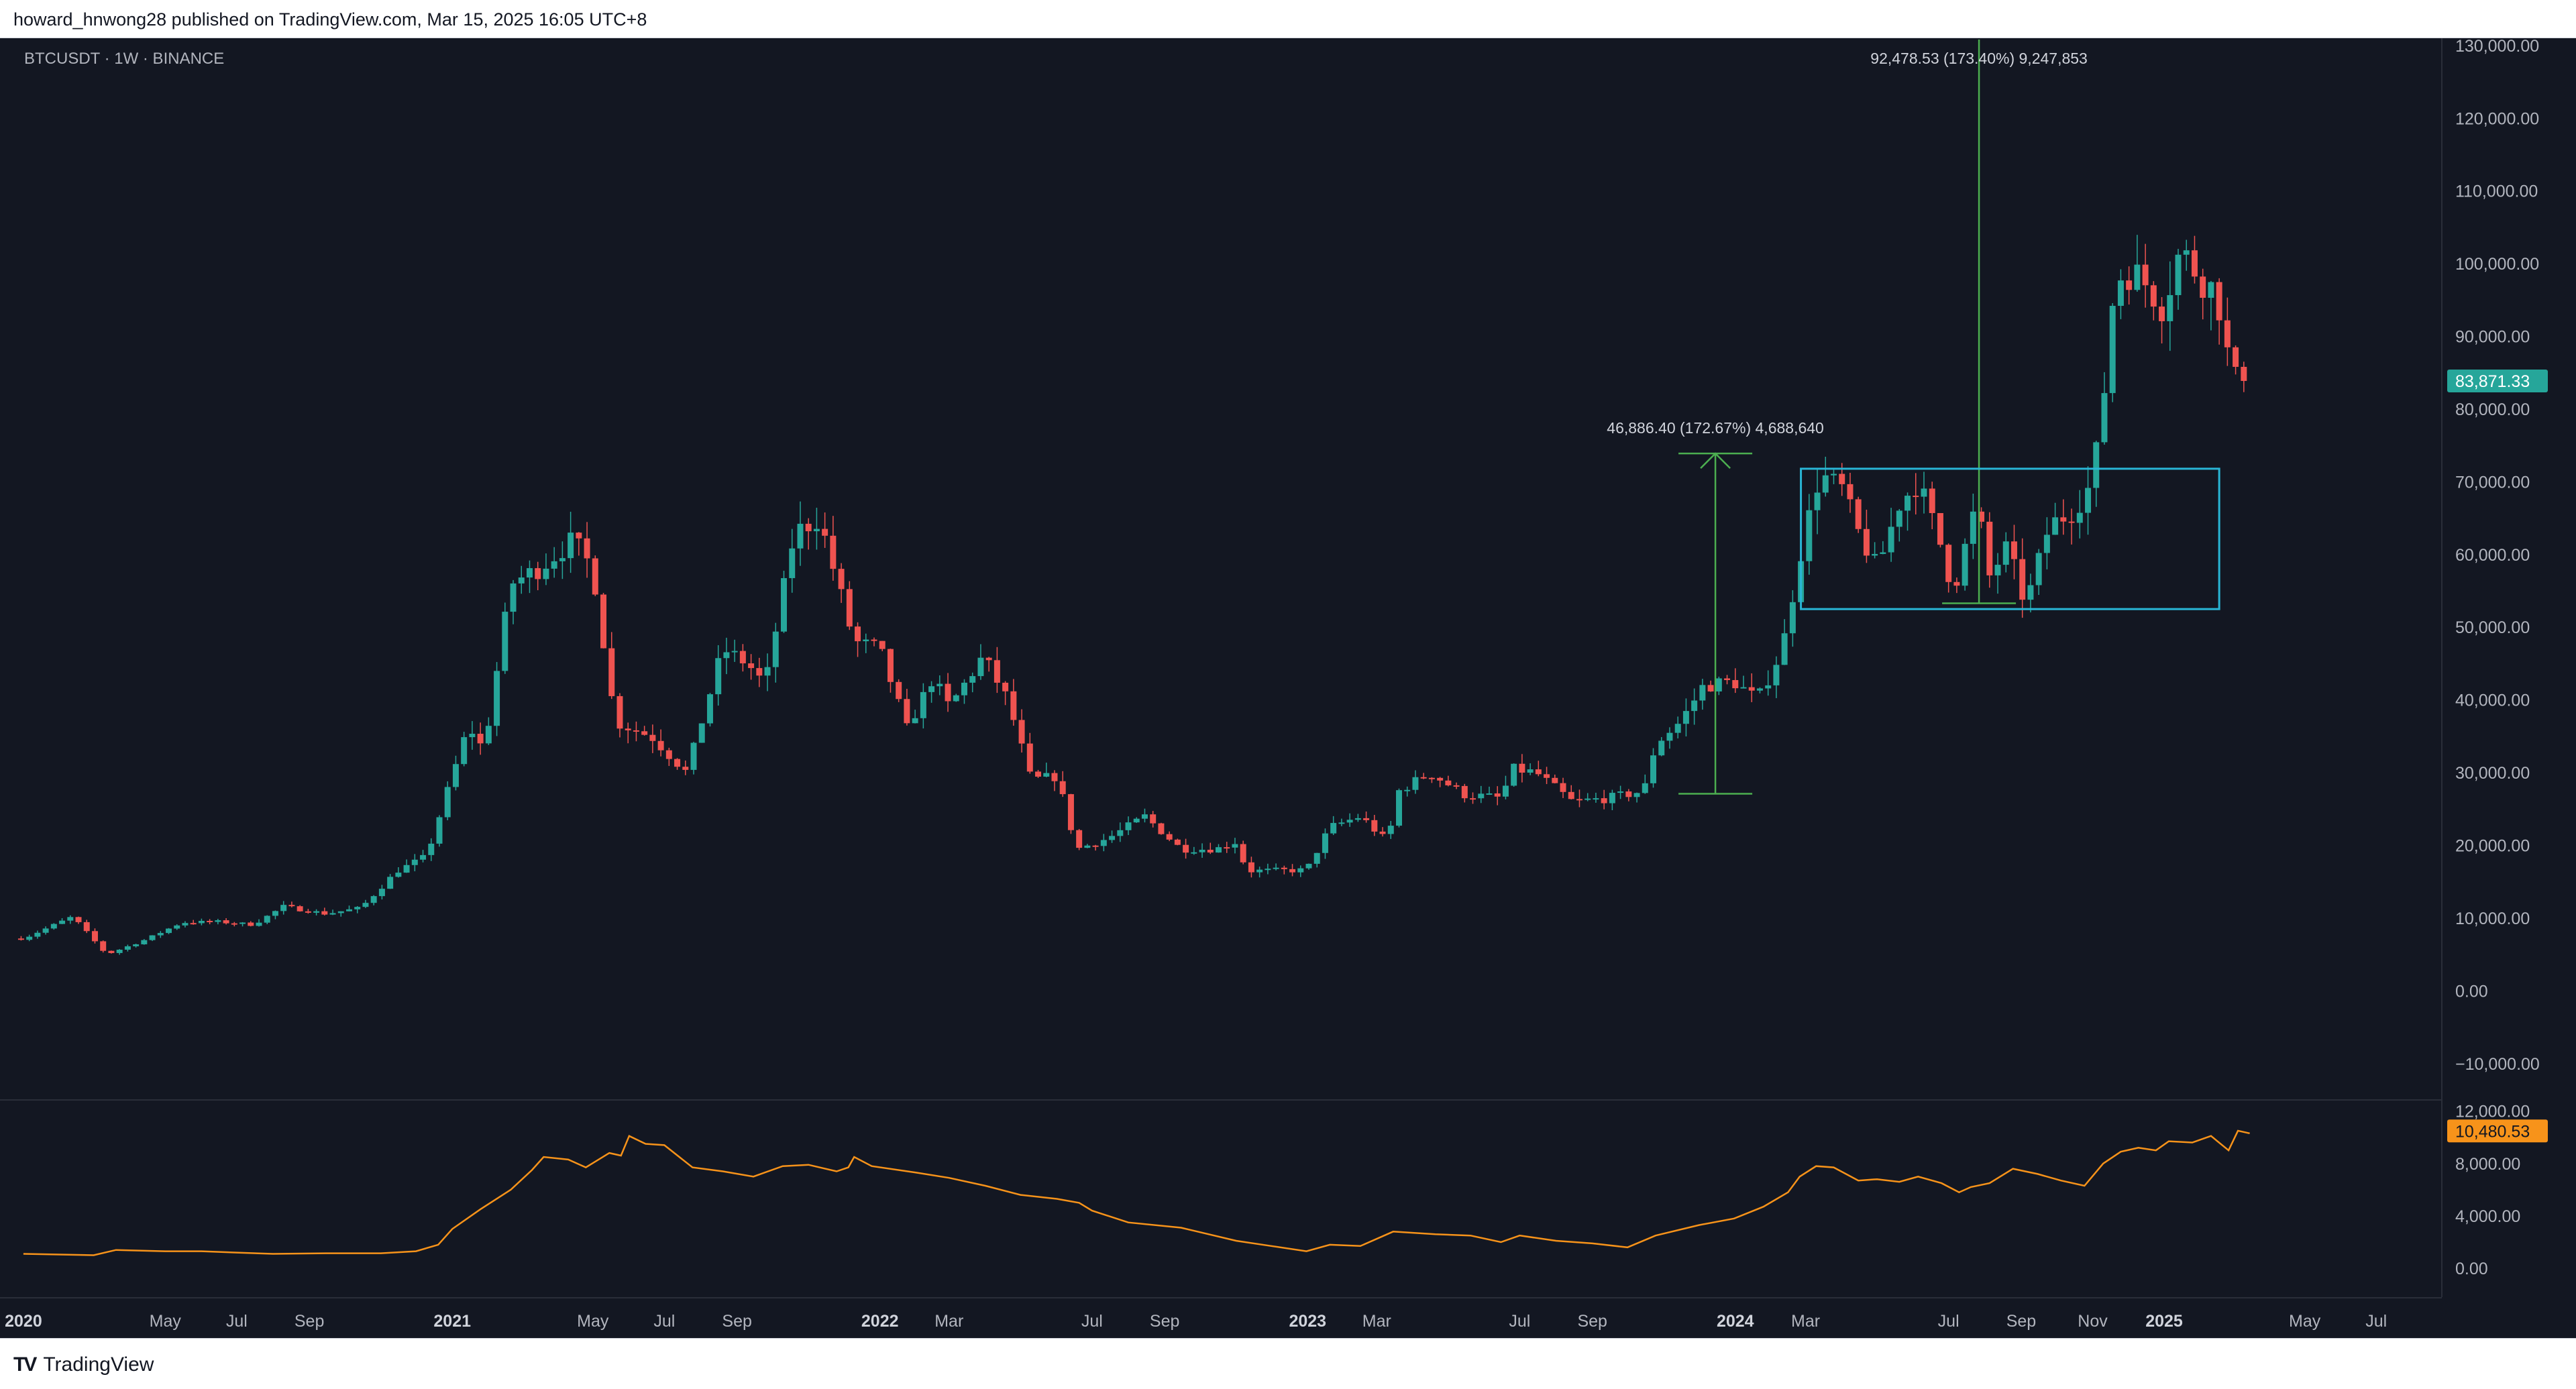 Image resolution: width=2576 pixels, height=1389 pixels. Describe the element at coordinates (1288, 1363) in the screenshot. I see `footer-bar: TV TradingView` at that location.